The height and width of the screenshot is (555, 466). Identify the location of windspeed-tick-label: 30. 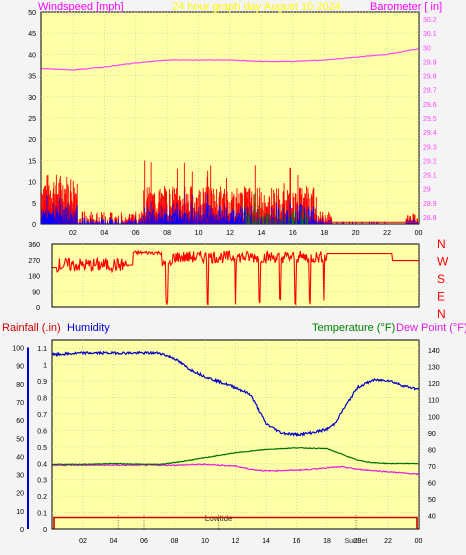
(32, 98).